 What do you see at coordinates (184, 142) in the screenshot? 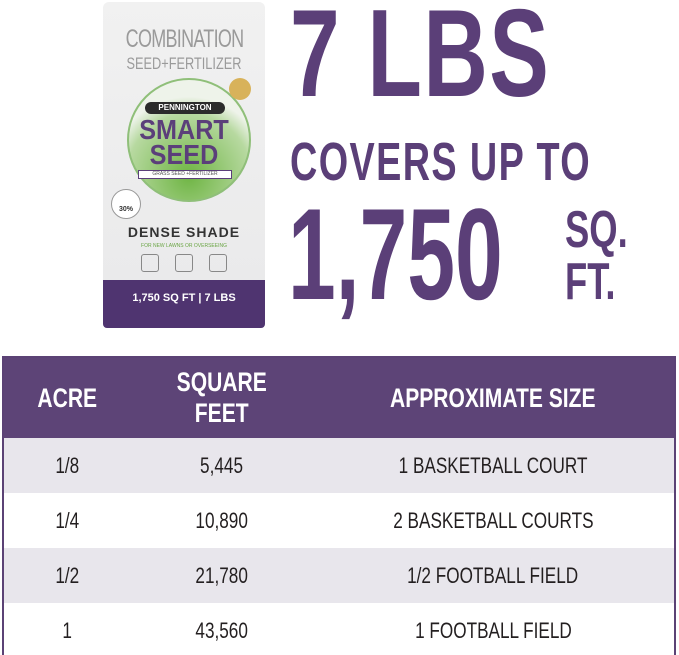
I see `bag-product-name: SMART SEED` at bounding box center [184, 142].